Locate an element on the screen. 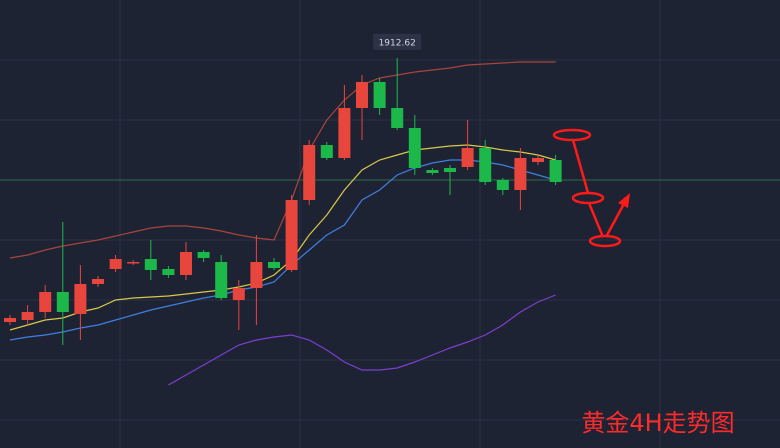 The image size is (780, 448). high-label: 1912.62 is located at coordinates (397, 43).